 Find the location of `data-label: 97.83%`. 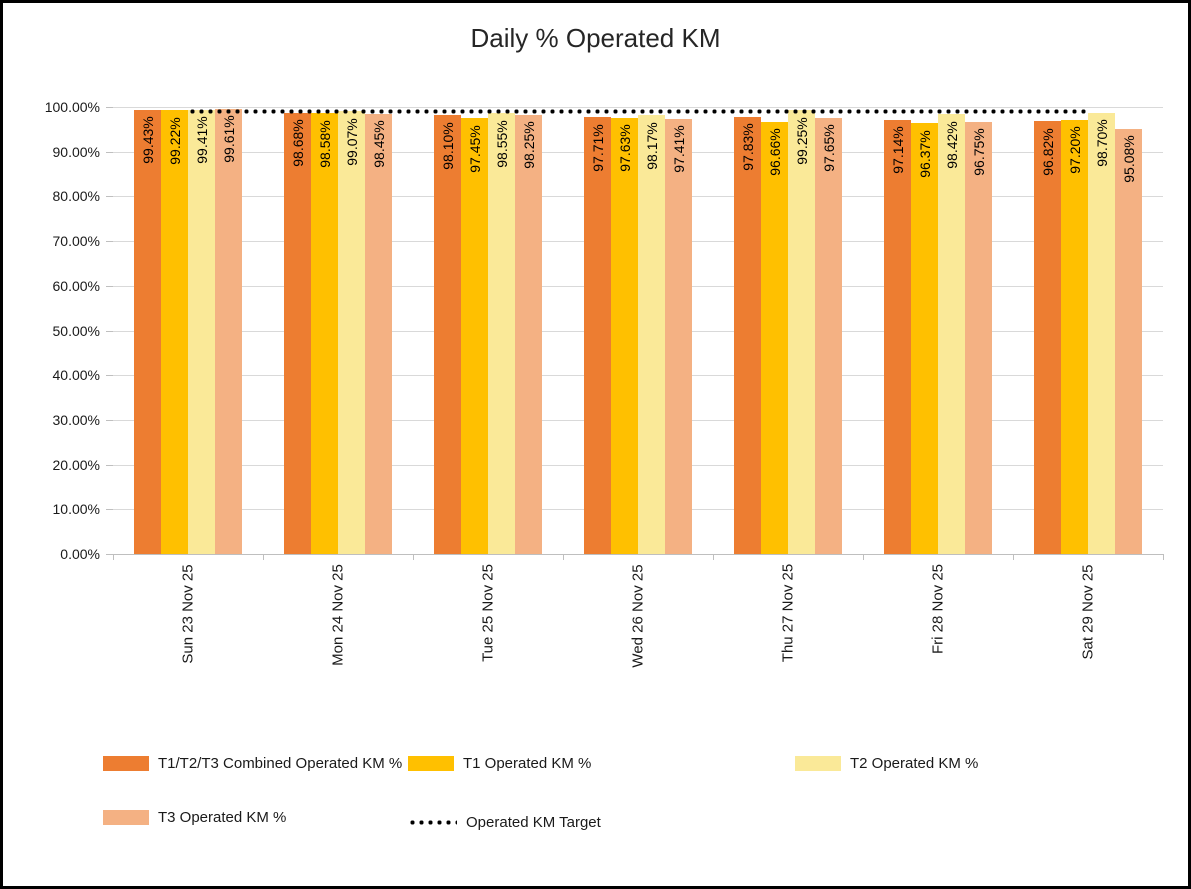

data-label: 97.83% is located at coordinates (747, 147).